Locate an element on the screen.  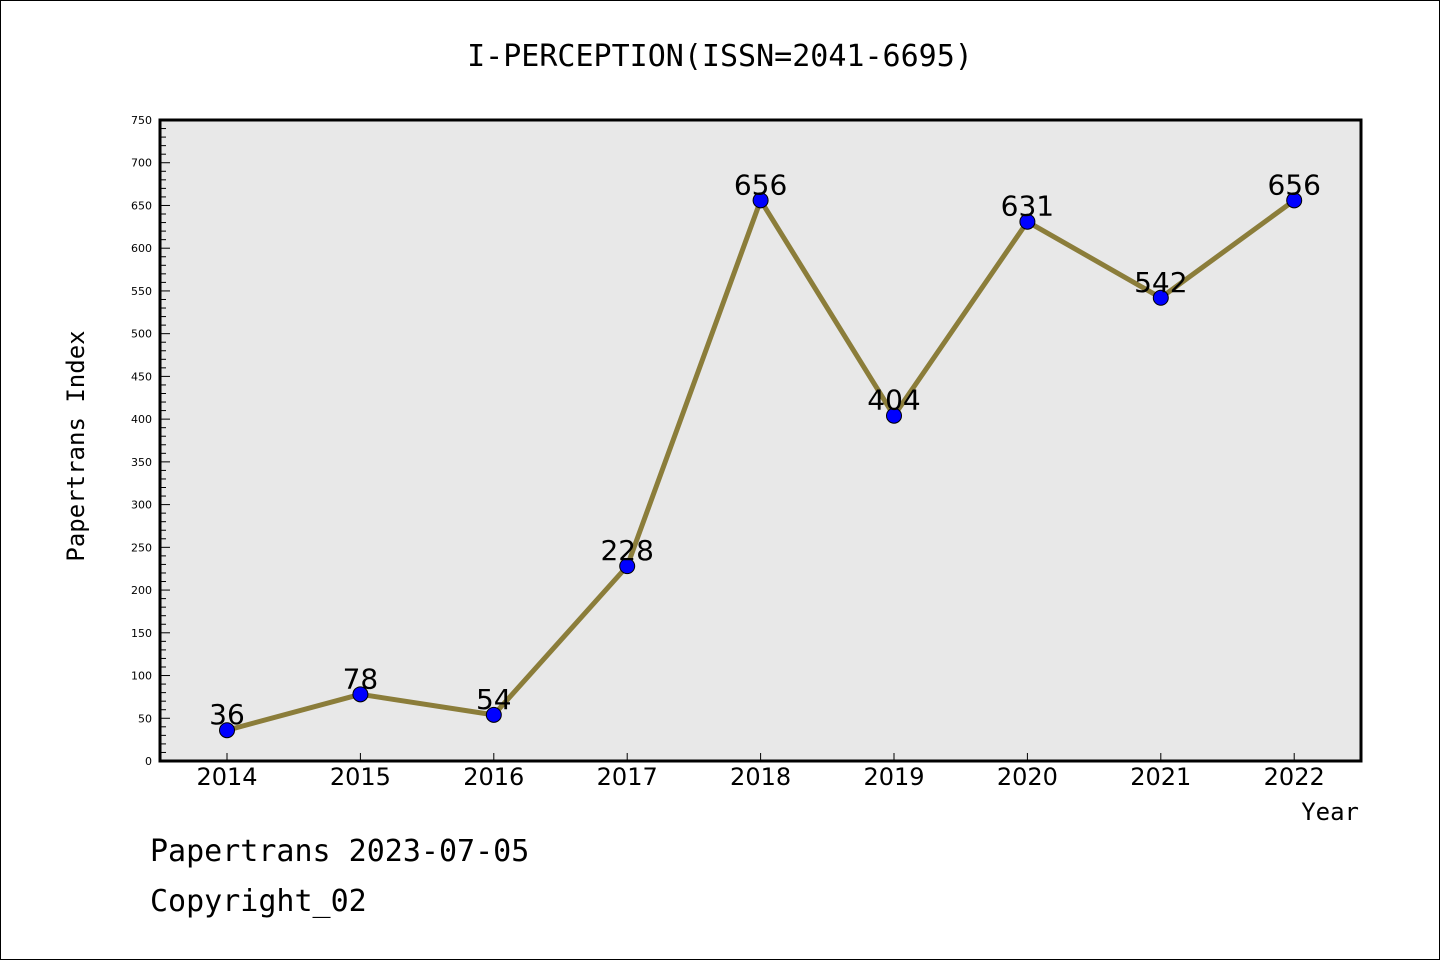
y-axis-label: Papertrans Index is located at coordinates (76, 445).